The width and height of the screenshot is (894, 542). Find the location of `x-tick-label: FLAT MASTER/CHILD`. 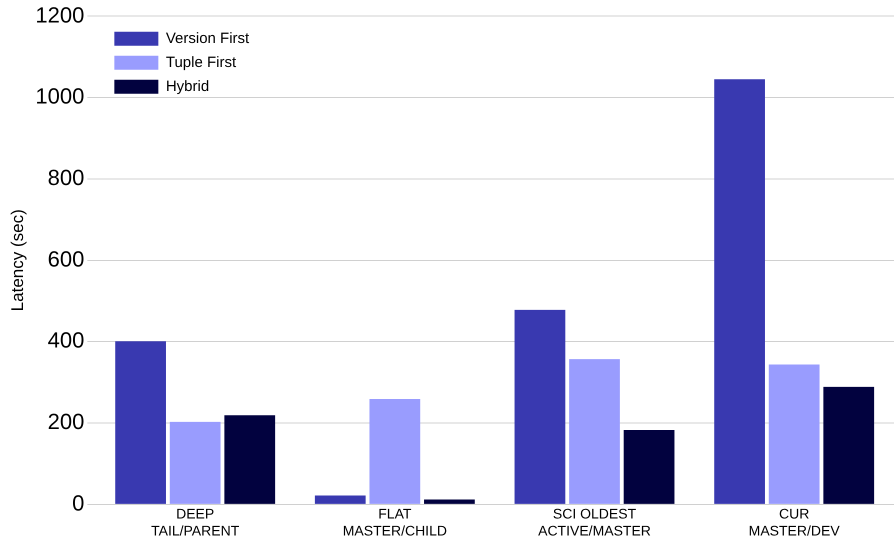

x-tick-label: FLAT MASTER/CHILD is located at coordinates (394, 522).